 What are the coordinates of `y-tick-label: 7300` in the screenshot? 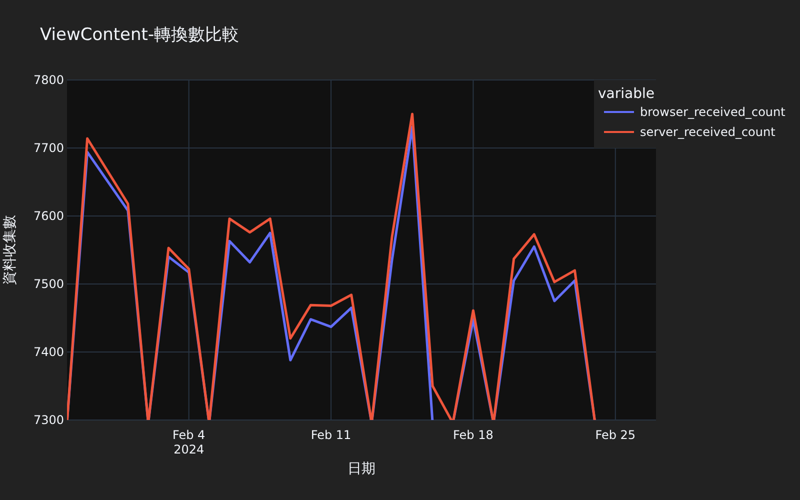 It's located at (48, 420).